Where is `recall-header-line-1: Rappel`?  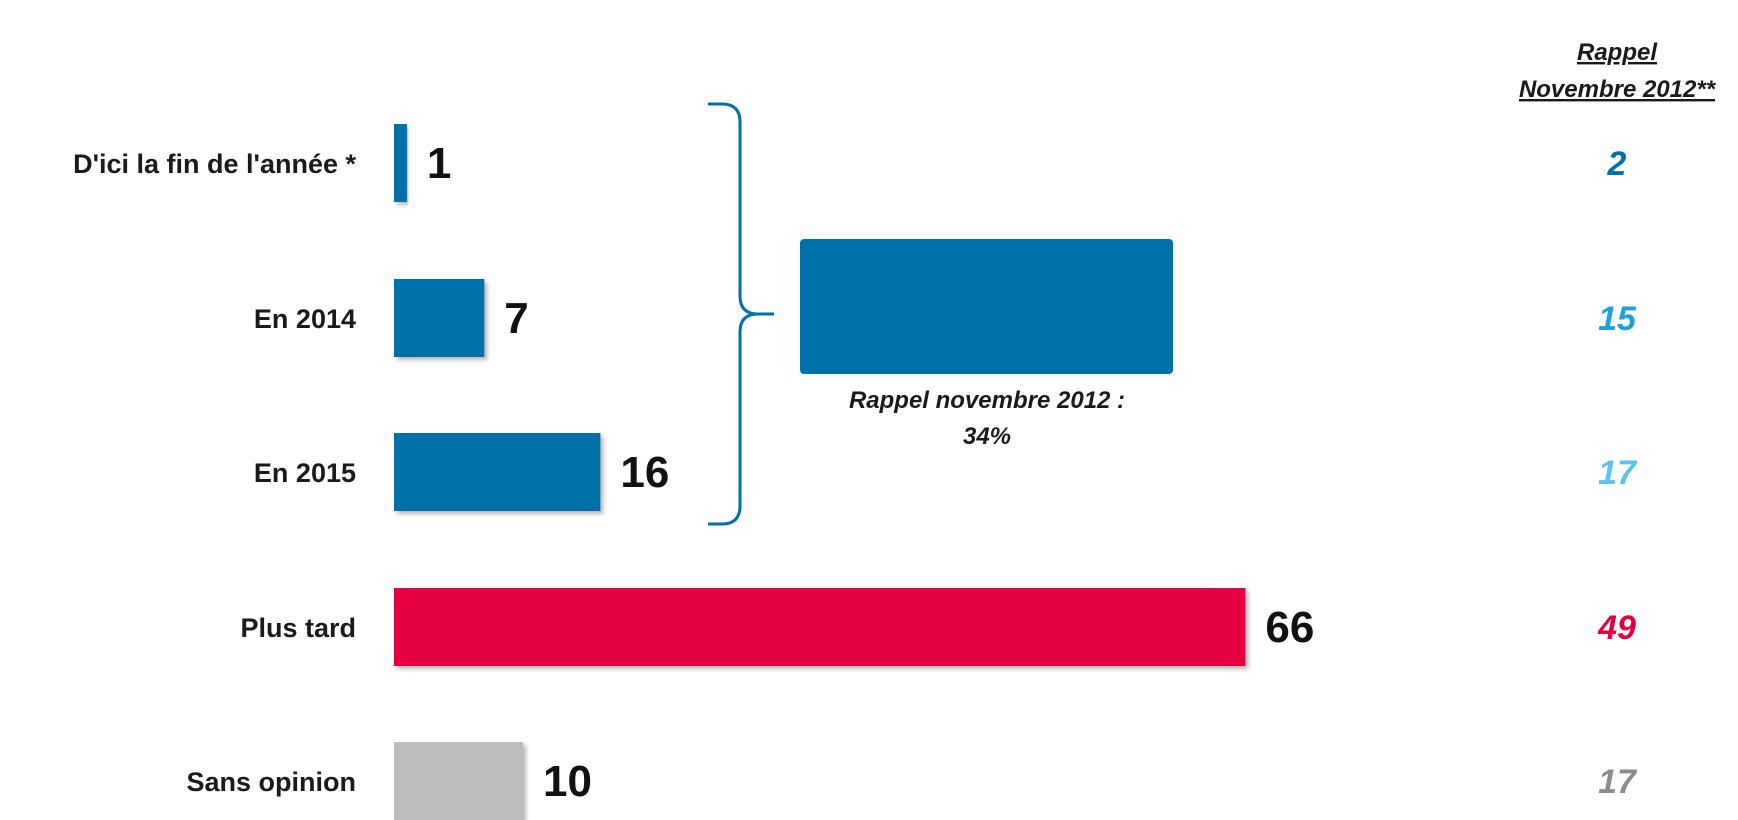 recall-header-line-1: Rappel is located at coordinates (1617, 52).